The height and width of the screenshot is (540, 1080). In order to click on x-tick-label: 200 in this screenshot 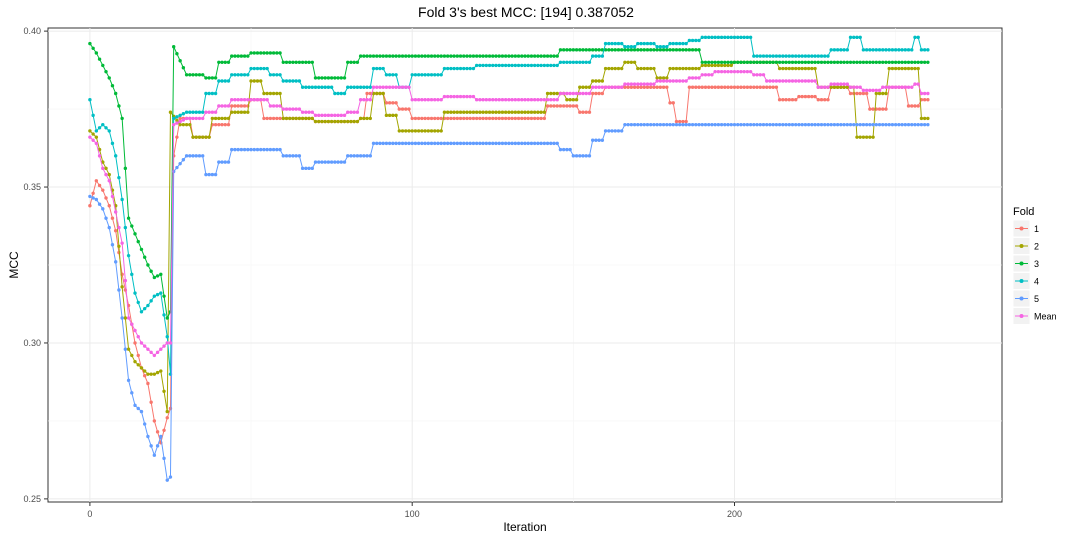, I will do `click(734, 514)`.